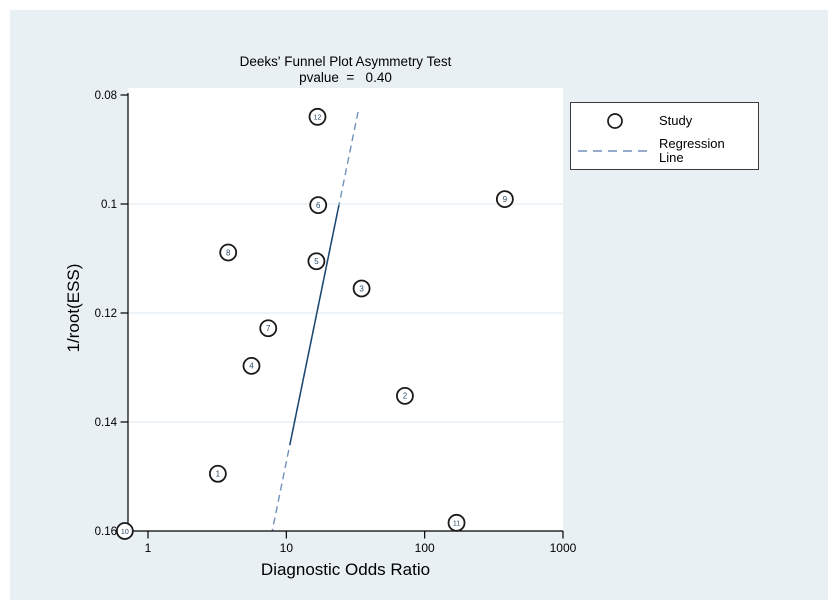 Image resolution: width=836 pixels, height=610 pixels. I want to click on study-point-7: 7, so click(268, 328).